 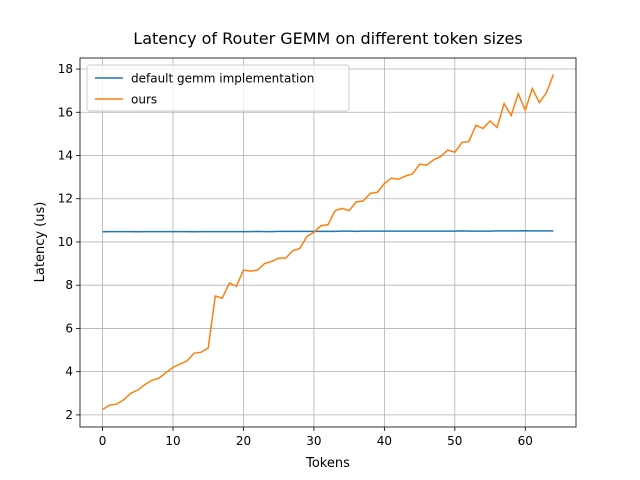 I want to click on x-tick-label: 20, so click(x=243, y=441).